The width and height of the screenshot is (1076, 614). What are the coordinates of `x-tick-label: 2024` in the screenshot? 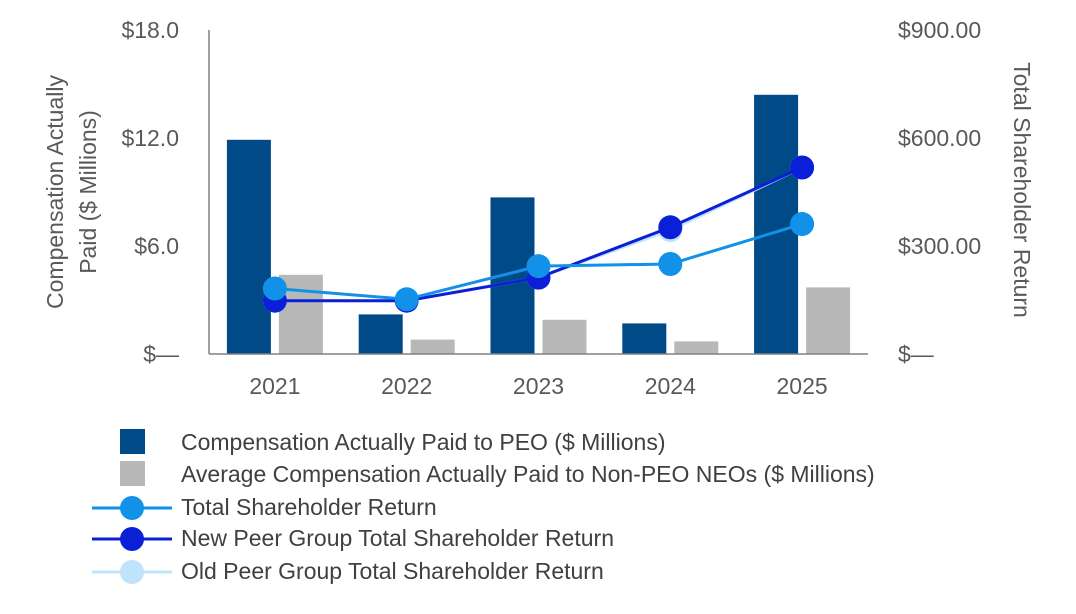 It's located at (670, 386).